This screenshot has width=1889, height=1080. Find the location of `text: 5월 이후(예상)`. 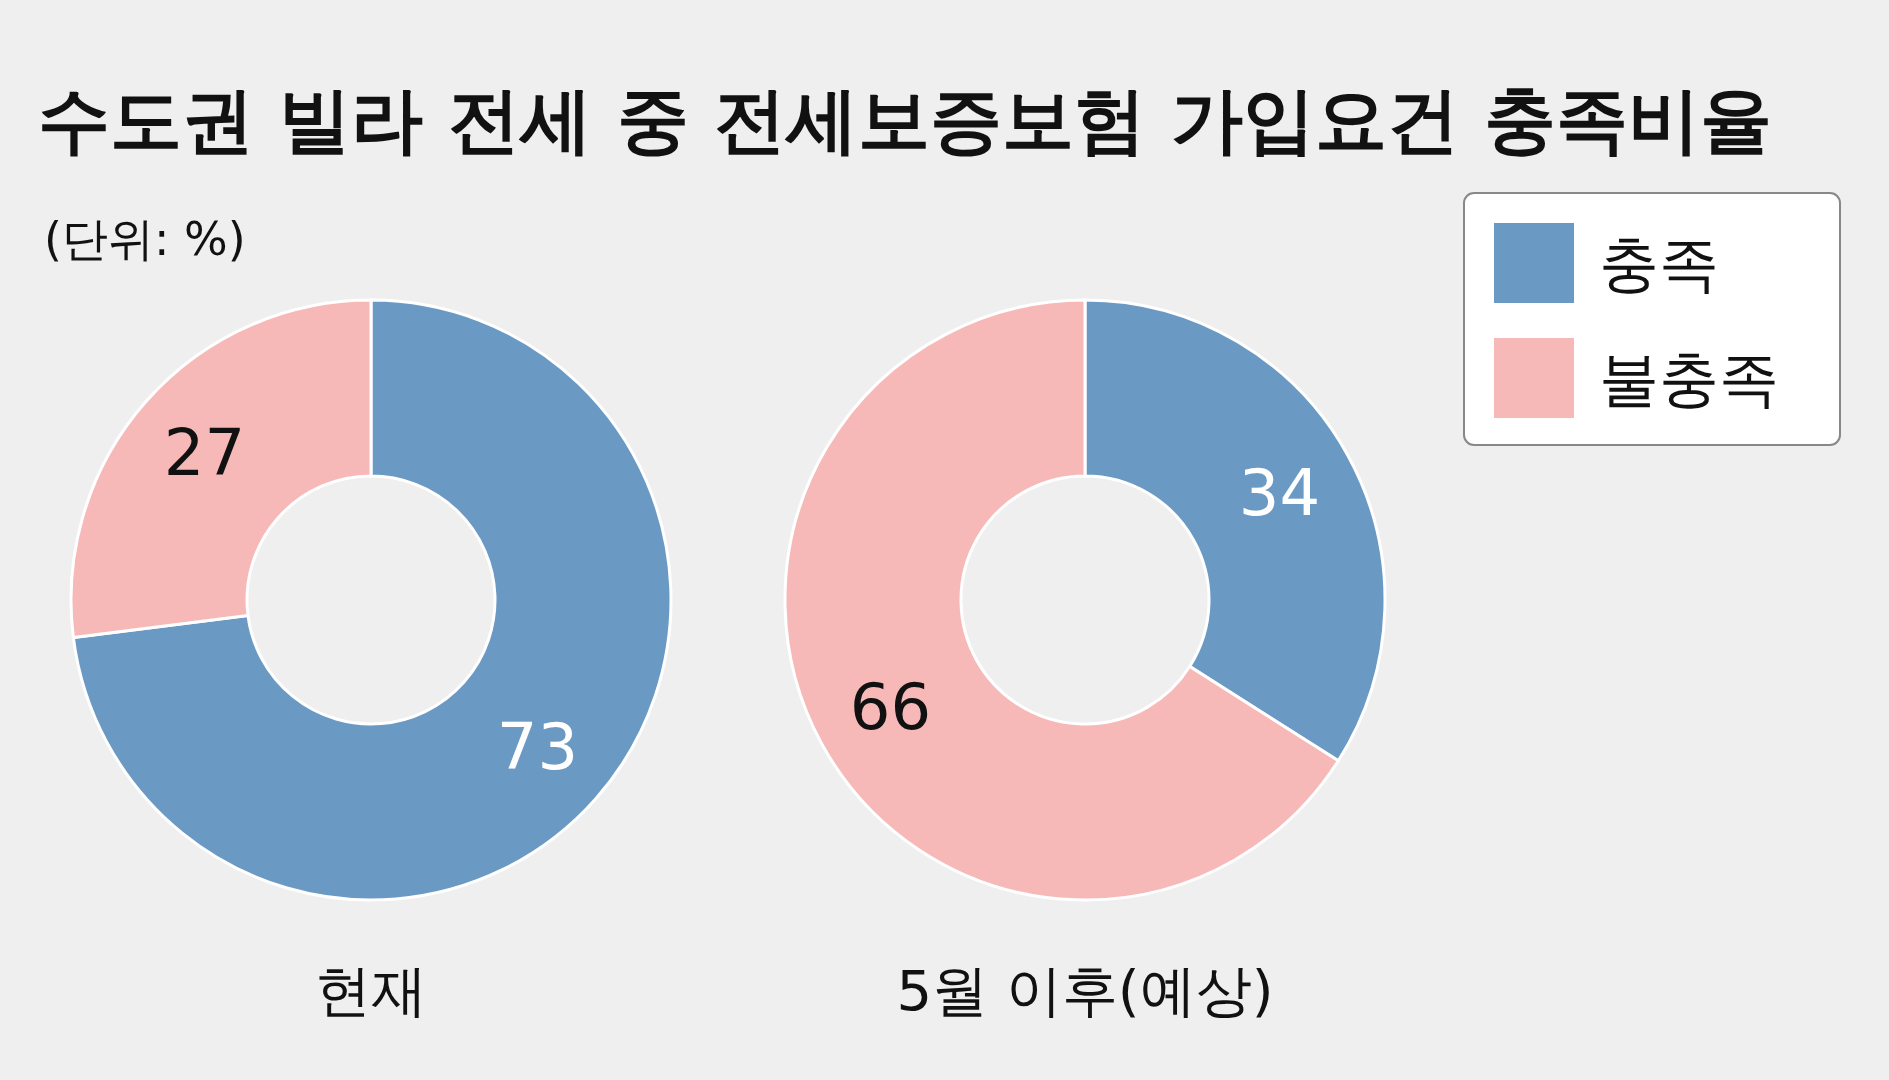

text: 5월 이후(예상) is located at coordinates (1085, 990).